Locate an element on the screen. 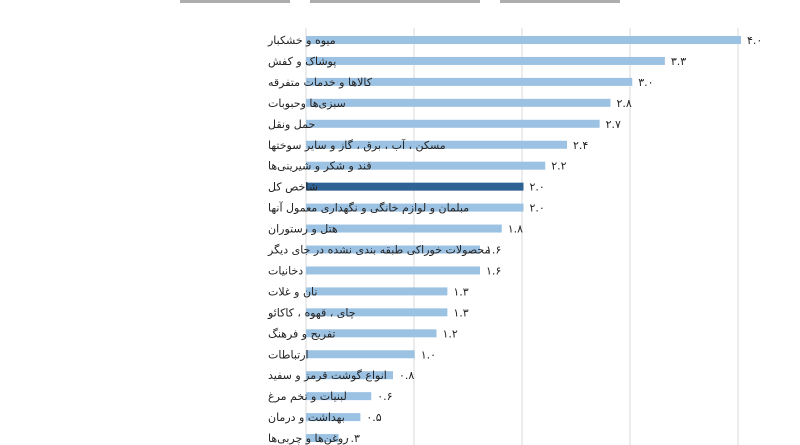 The width and height of the screenshot is (800, 445). value-label-0: ۴.۰ is located at coordinates (754, 40).